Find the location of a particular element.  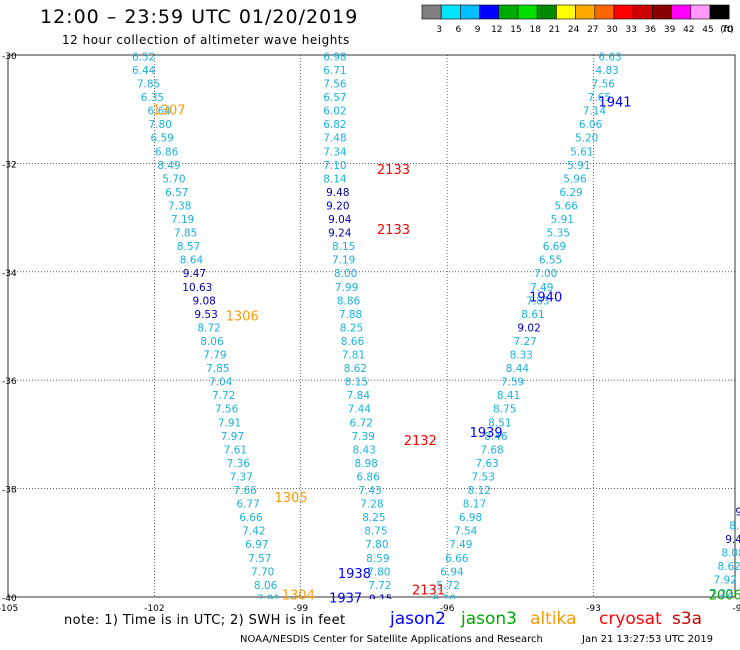

wave-height-value: 7.56 is located at coordinates (335, 85).